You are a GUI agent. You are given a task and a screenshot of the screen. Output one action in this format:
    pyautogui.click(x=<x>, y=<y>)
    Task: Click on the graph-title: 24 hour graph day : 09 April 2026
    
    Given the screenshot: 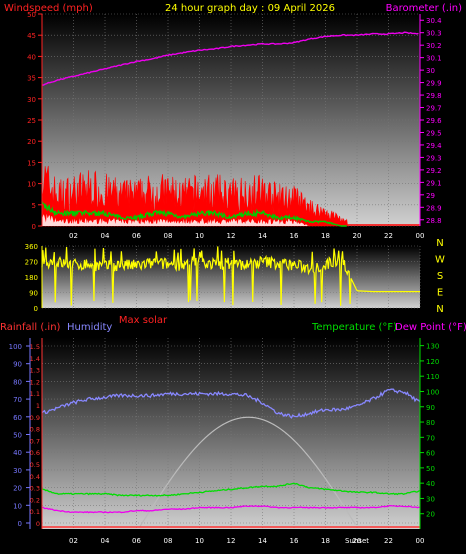 What is the action you would take?
    pyautogui.click(x=250, y=8)
    